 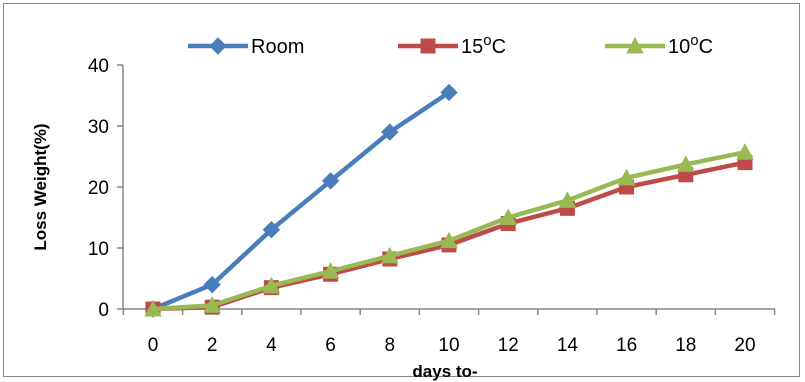 What do you see at coordinates (444, 371) in the screenshot?
I see `x-axis-title: days to-` at bounding box center [444, 371].